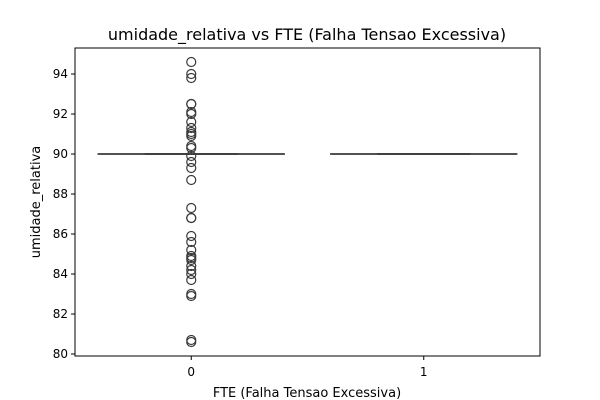  What do you see at coordinates (60, 194) in the screenshot?
I see `y-tick-label: 88` at bounding box center [60, 194].